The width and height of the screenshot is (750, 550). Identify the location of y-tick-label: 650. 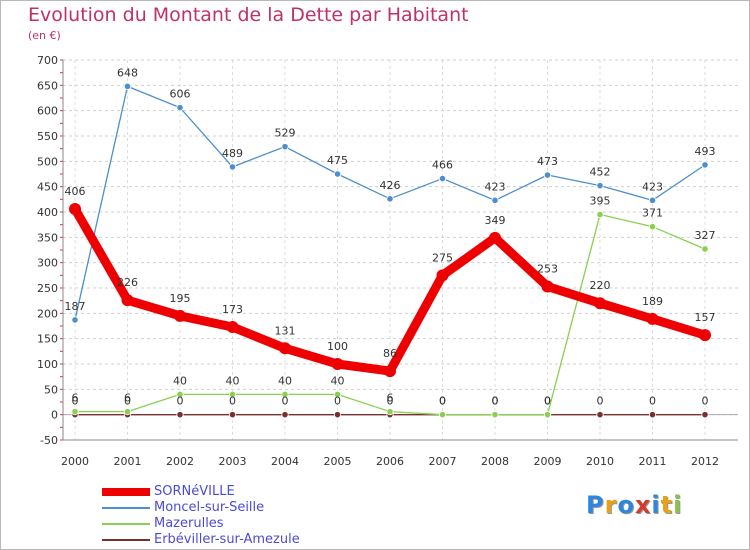
(47, 85).